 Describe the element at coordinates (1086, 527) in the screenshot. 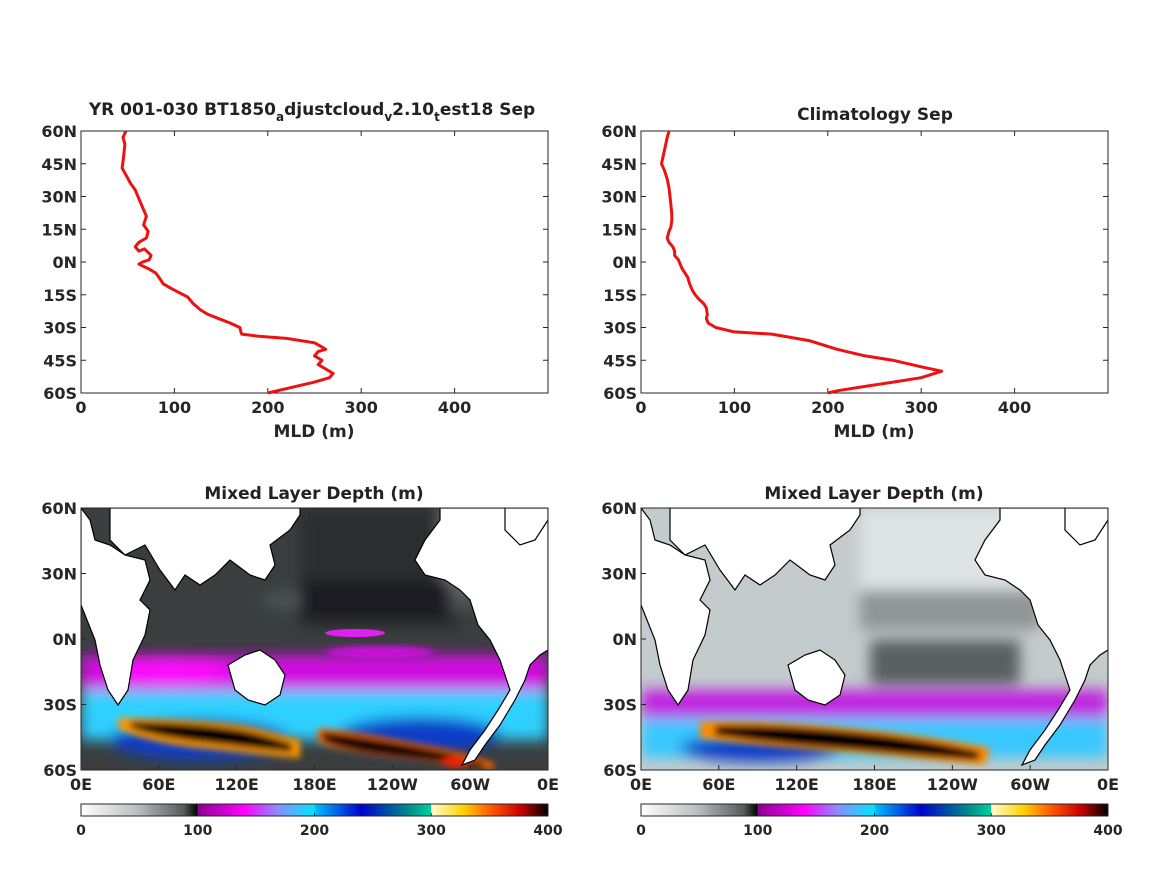

I see `greenland-land` at that location.